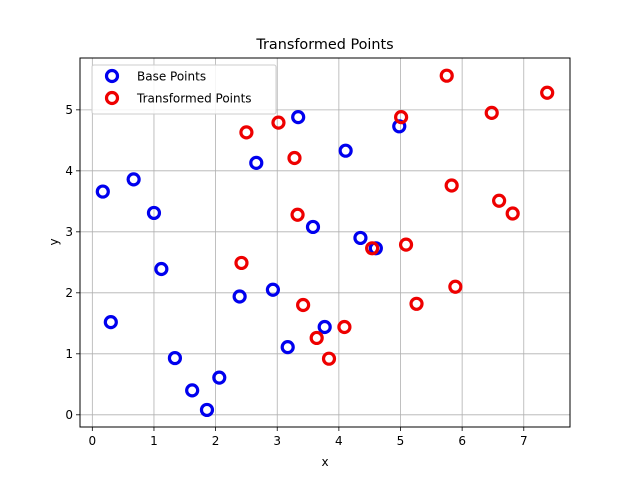  Describe the element at coordinates (171, 76) in the screenshot. I see `legend-label: Base Points` at that location.